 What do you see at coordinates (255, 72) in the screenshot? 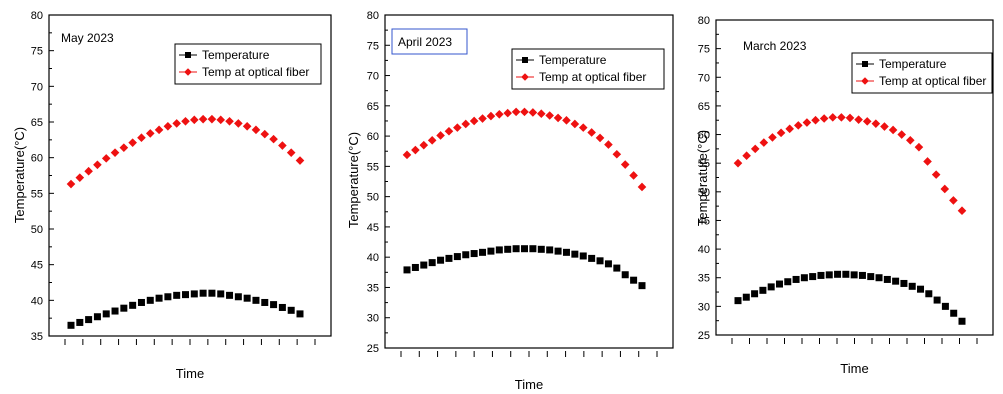
I see `legend-entry: Temp at optical fiber` at bounding box center [255, 72].